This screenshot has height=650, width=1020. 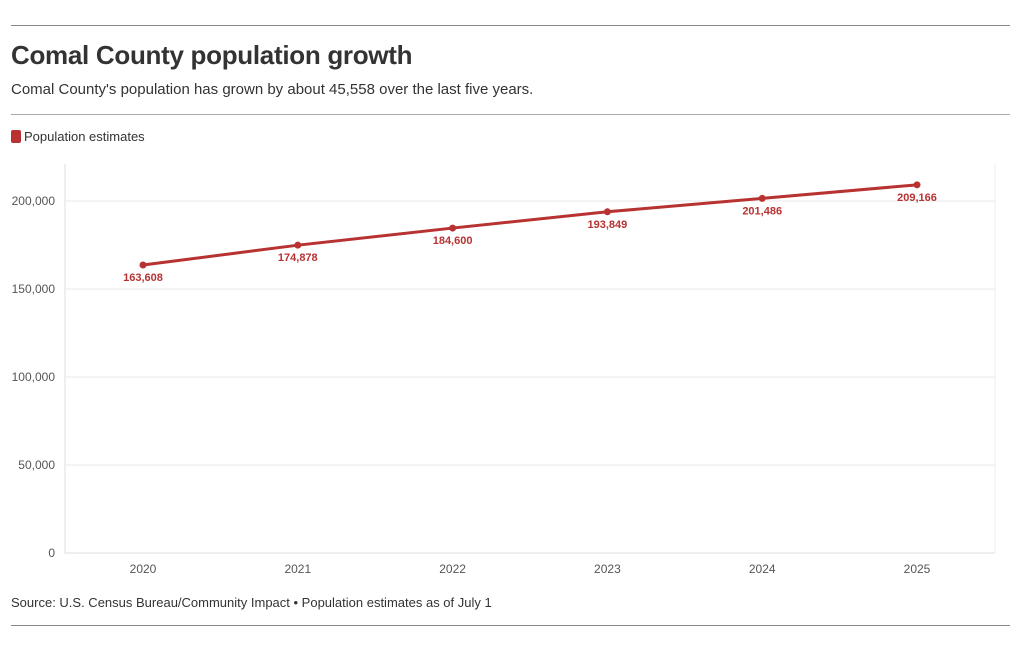 What do you see at coordinates (452, 569) in the screenshot?
I see `x-tick-label: 2022` at bounding box center [452, 569].